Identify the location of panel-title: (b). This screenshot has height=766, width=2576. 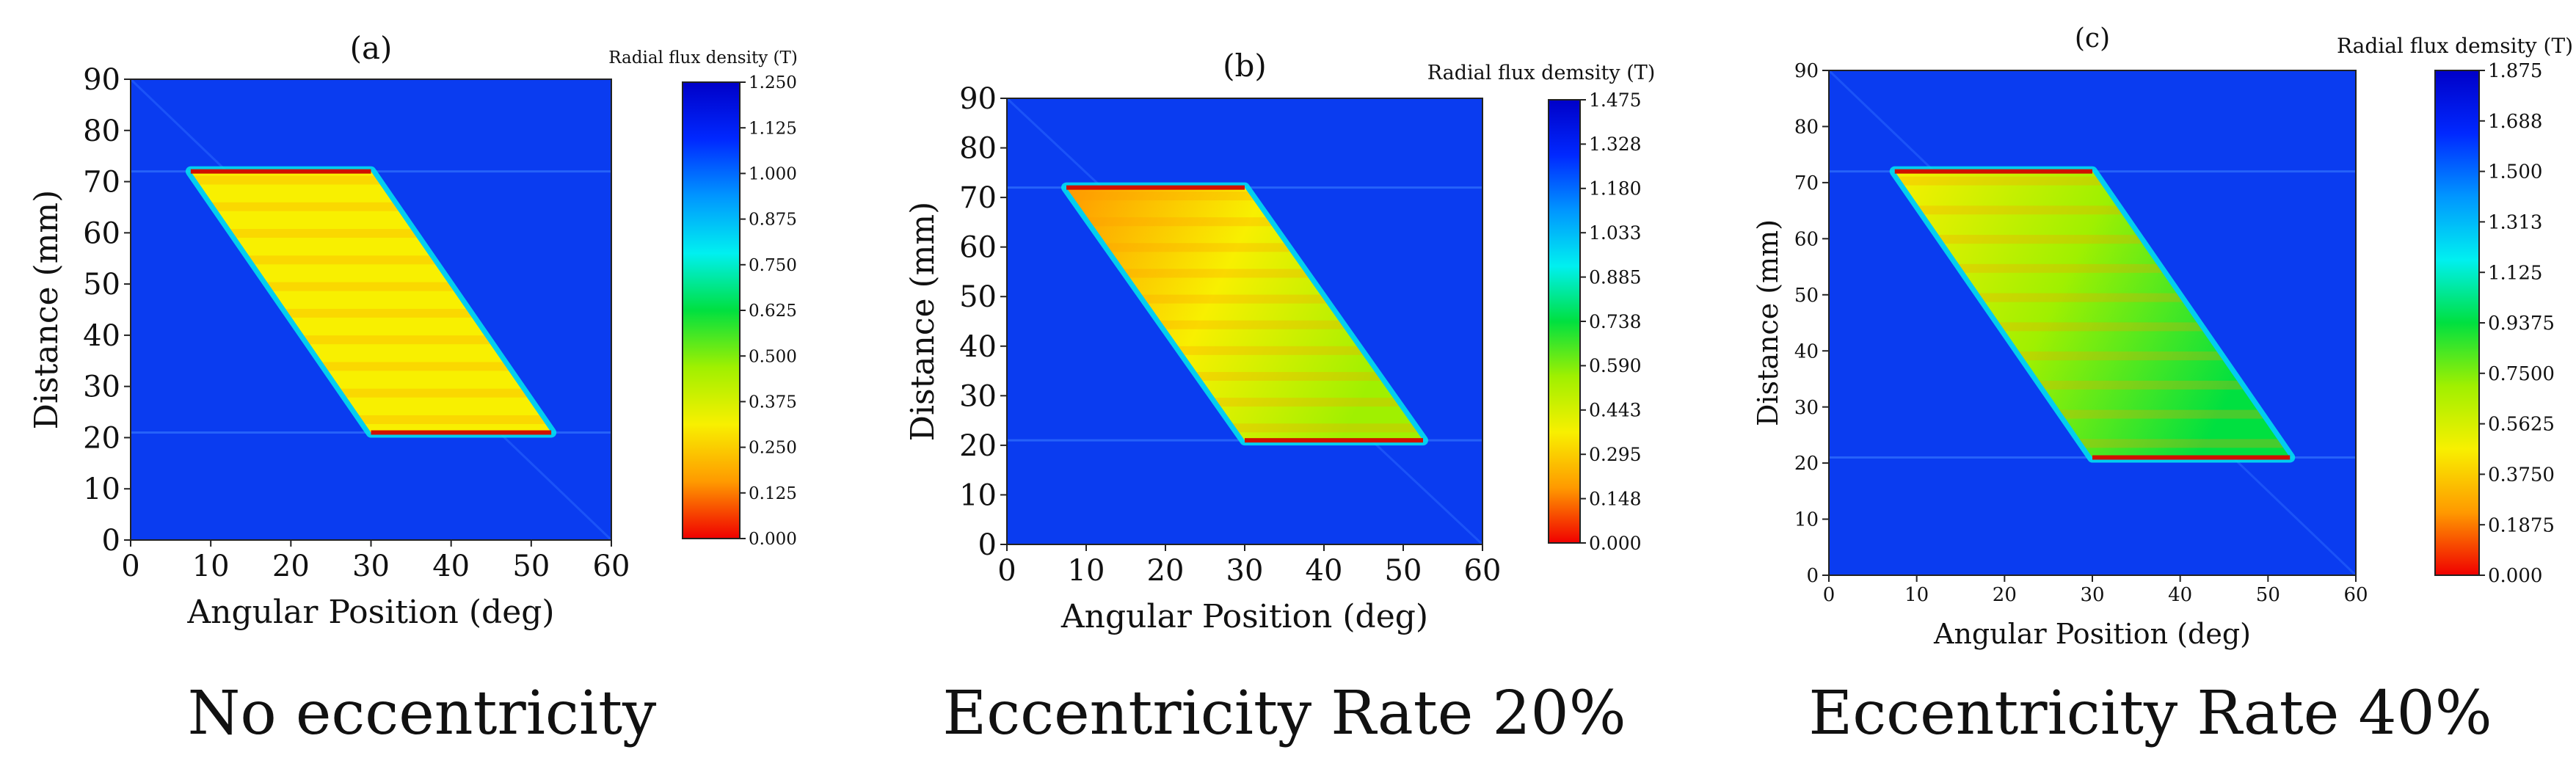
(1245, 66).